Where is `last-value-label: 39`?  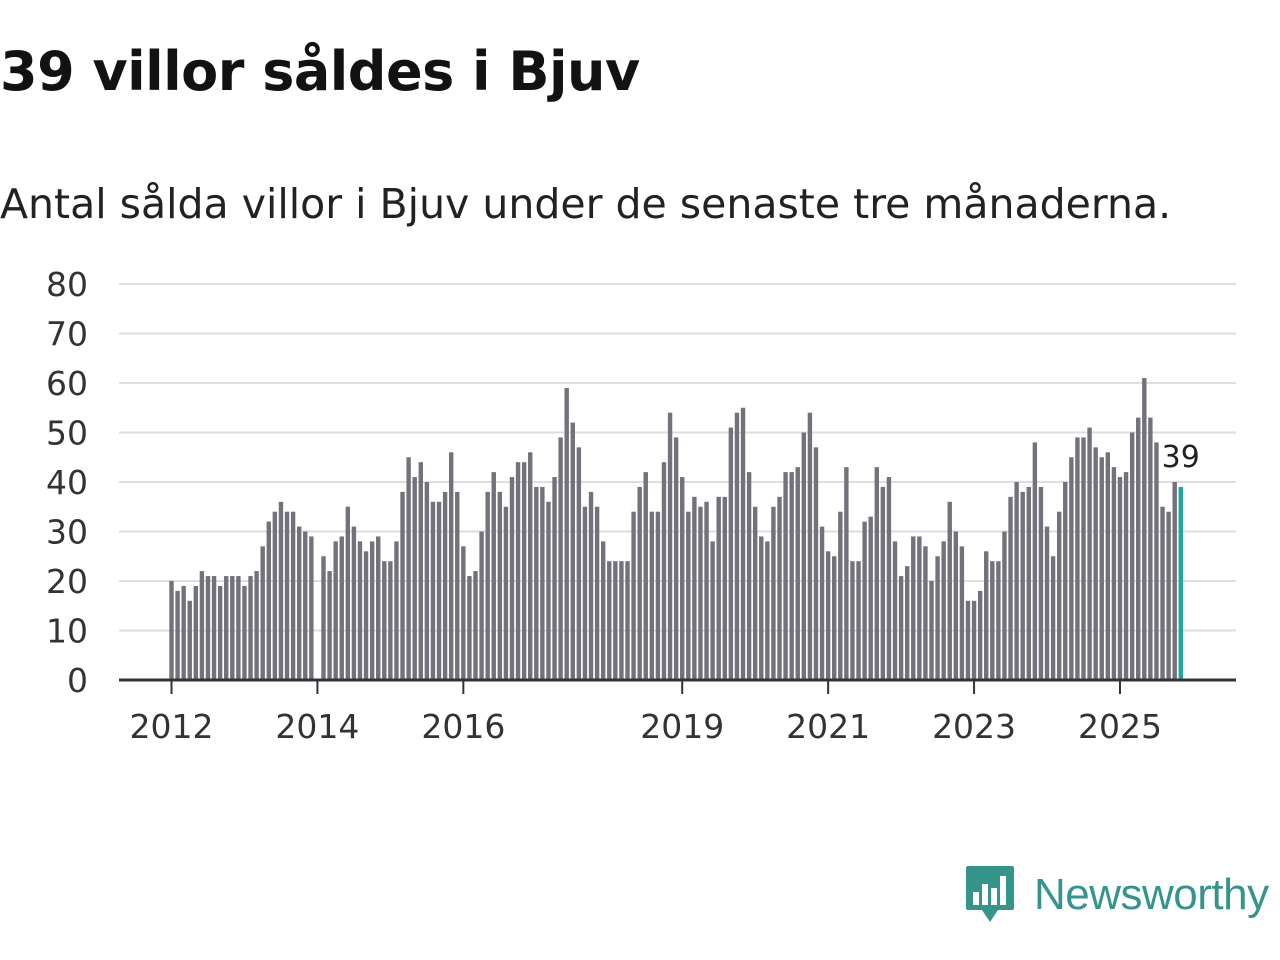 last-value-label: 39 is located at coordinates (1181, 457).